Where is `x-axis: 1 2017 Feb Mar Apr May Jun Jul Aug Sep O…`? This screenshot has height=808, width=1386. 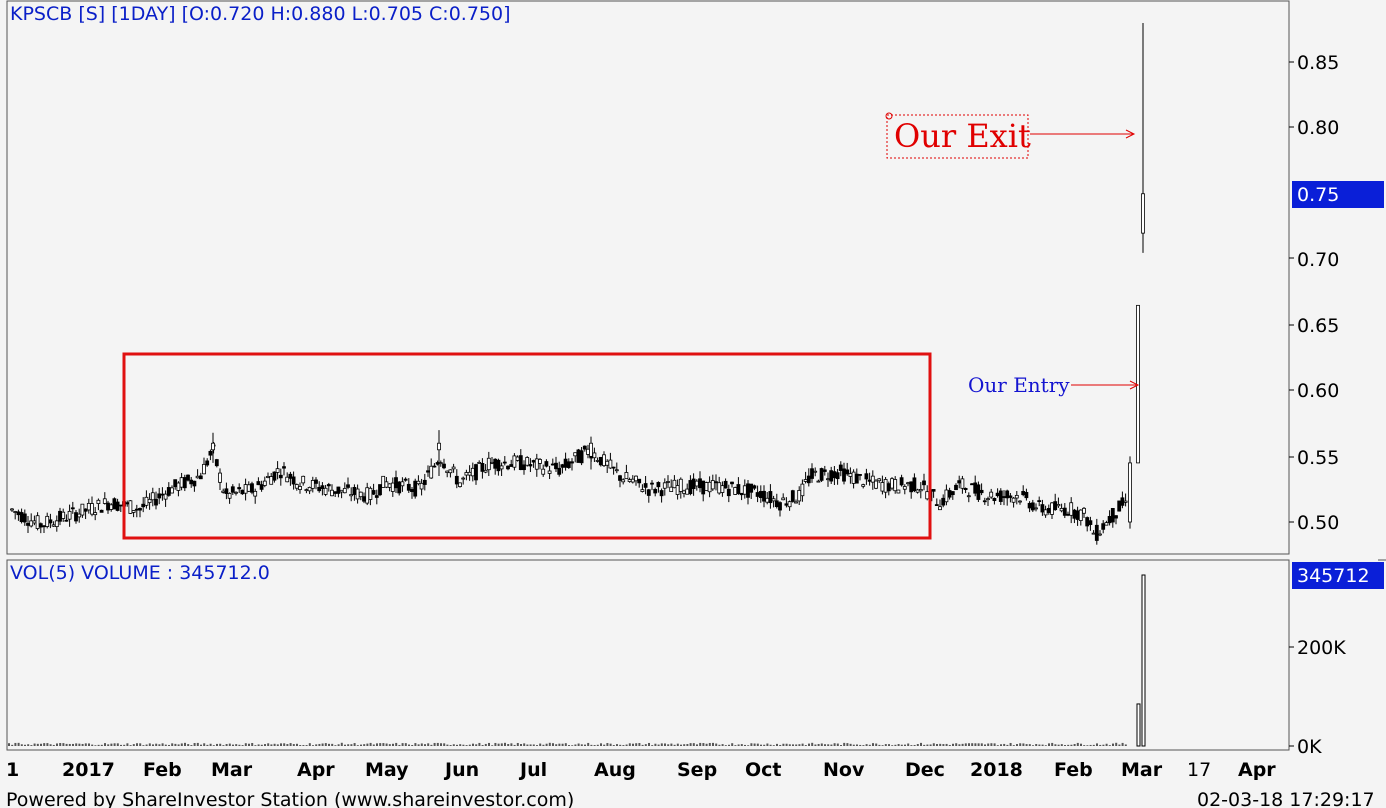
x-axis: 1 2017 Feb Mar Apr May Jun Jul Aug Sep O… is located at coordinates (641, 770).